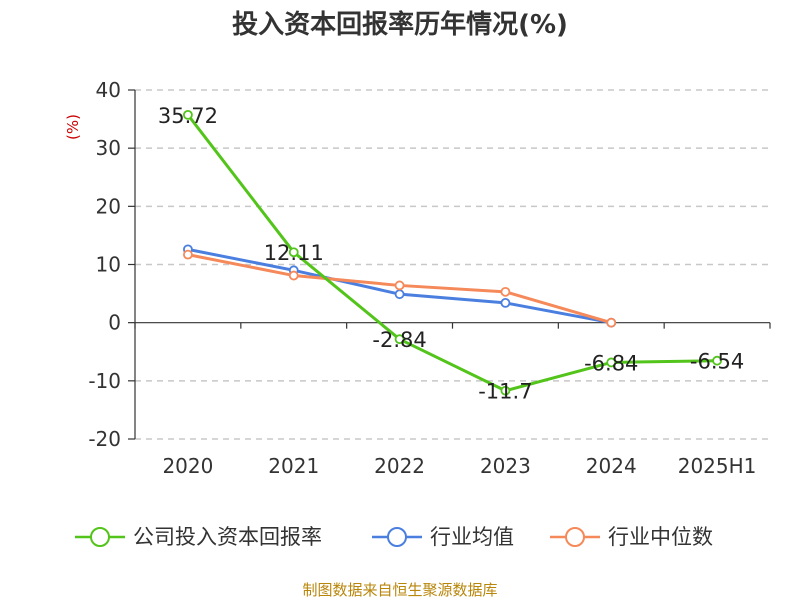 The image size is (800, 600). I want to click on data-label: 12.11, so click(294, 253).